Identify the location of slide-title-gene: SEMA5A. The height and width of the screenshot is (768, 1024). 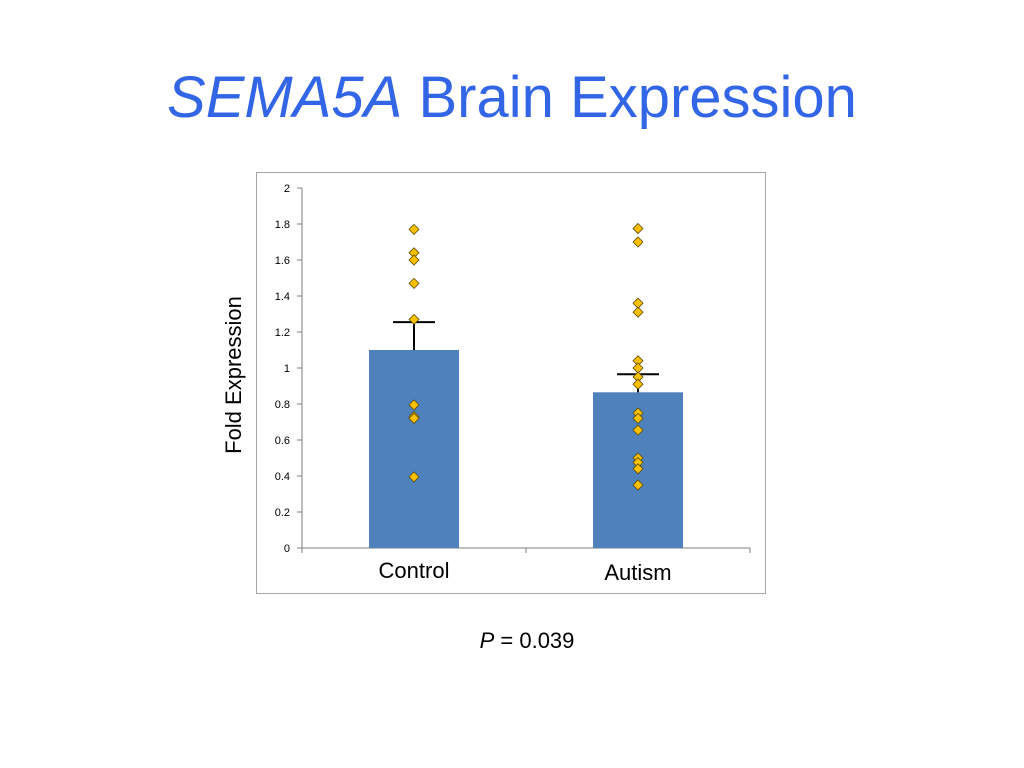
(285, 97).